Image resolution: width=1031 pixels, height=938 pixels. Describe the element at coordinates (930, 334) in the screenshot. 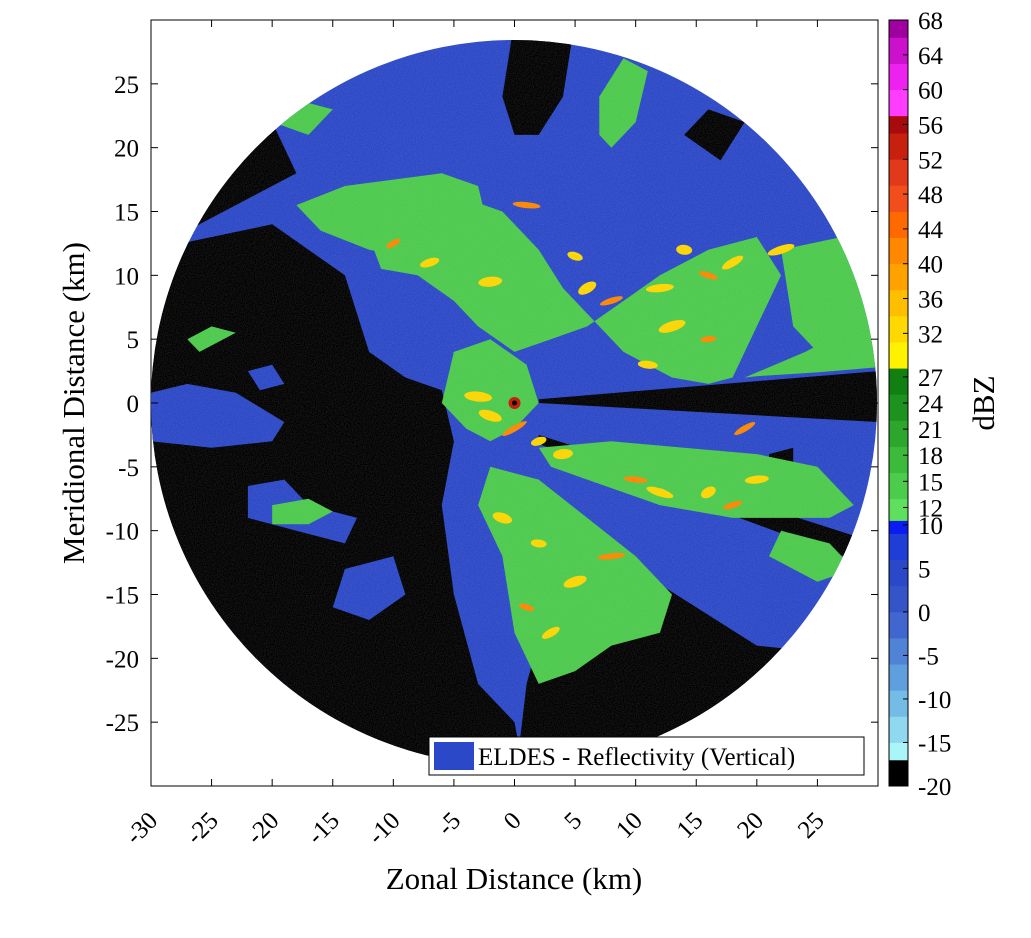

I see `colorbar-tick-label: 32` at that location.